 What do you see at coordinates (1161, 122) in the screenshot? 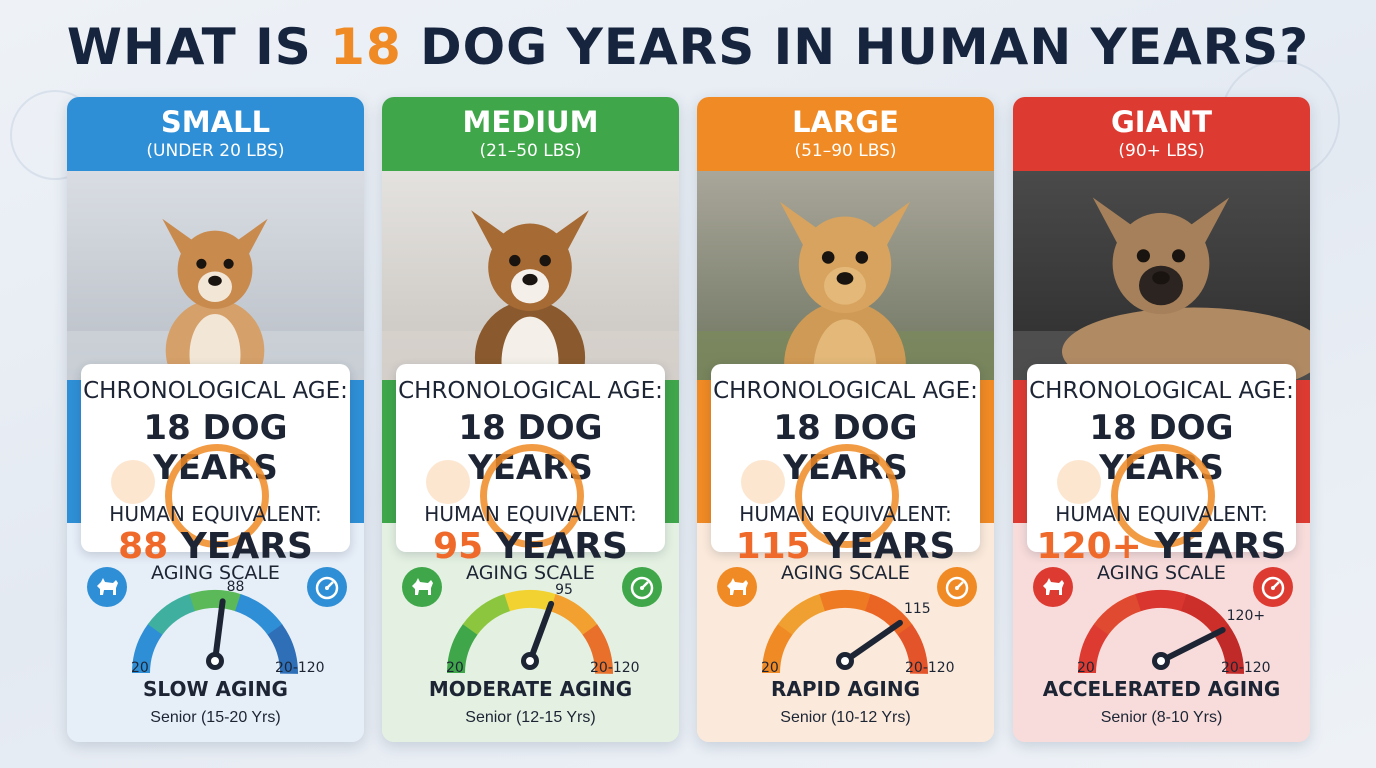
I see `size-name: GIANT` at bounding box center [1161, 122].